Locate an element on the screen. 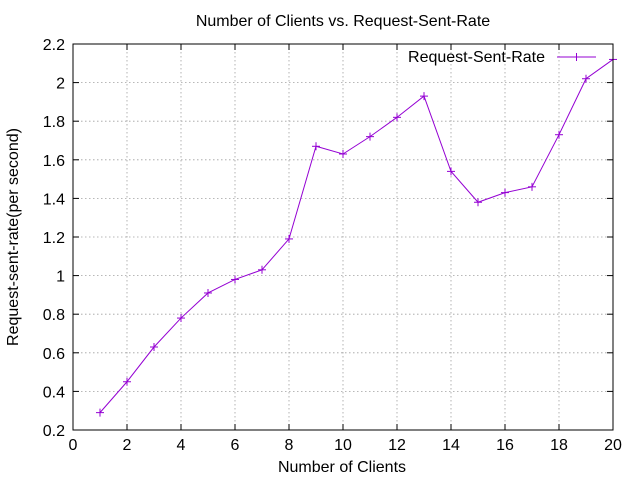  x-tick-label: 12 is located at coordinates (397, 445).